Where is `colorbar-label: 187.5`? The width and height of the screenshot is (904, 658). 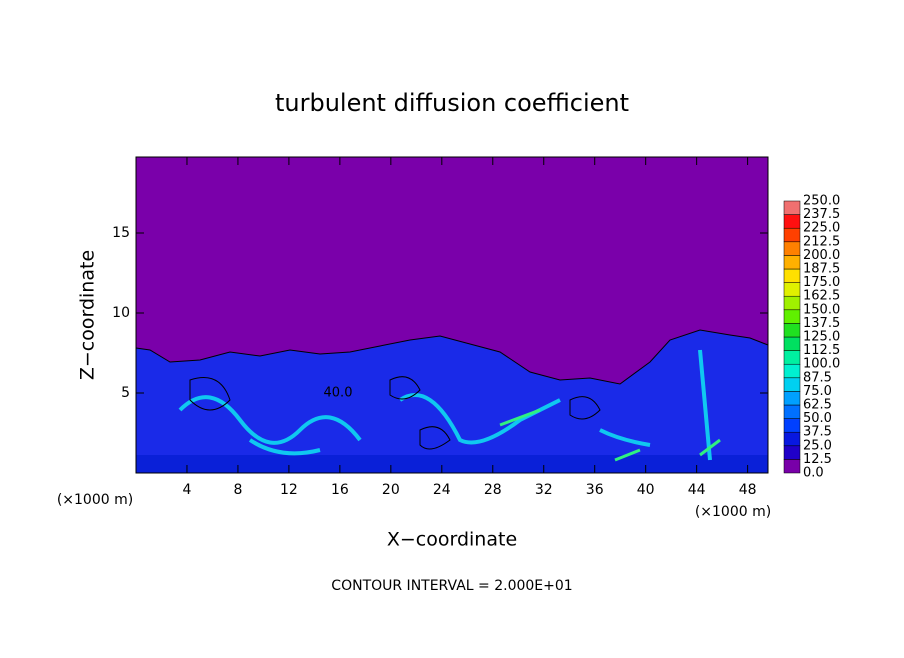 colorbar-label: 187.5 is located at coordinates (821, 269).